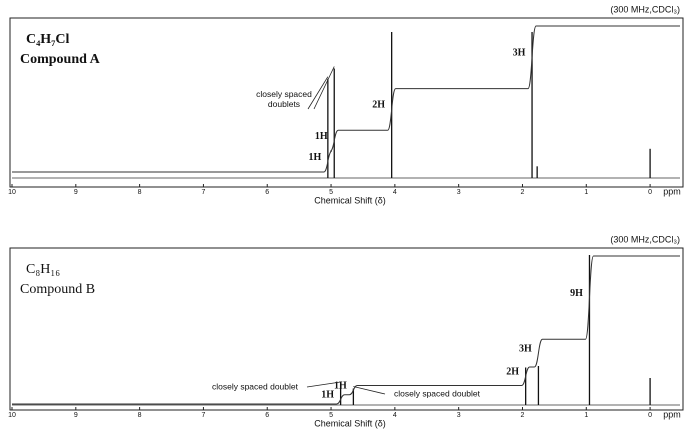  Describe the element at coordinates (576, 293) in the screenshot. I see `integral-label: 9H` at that location.